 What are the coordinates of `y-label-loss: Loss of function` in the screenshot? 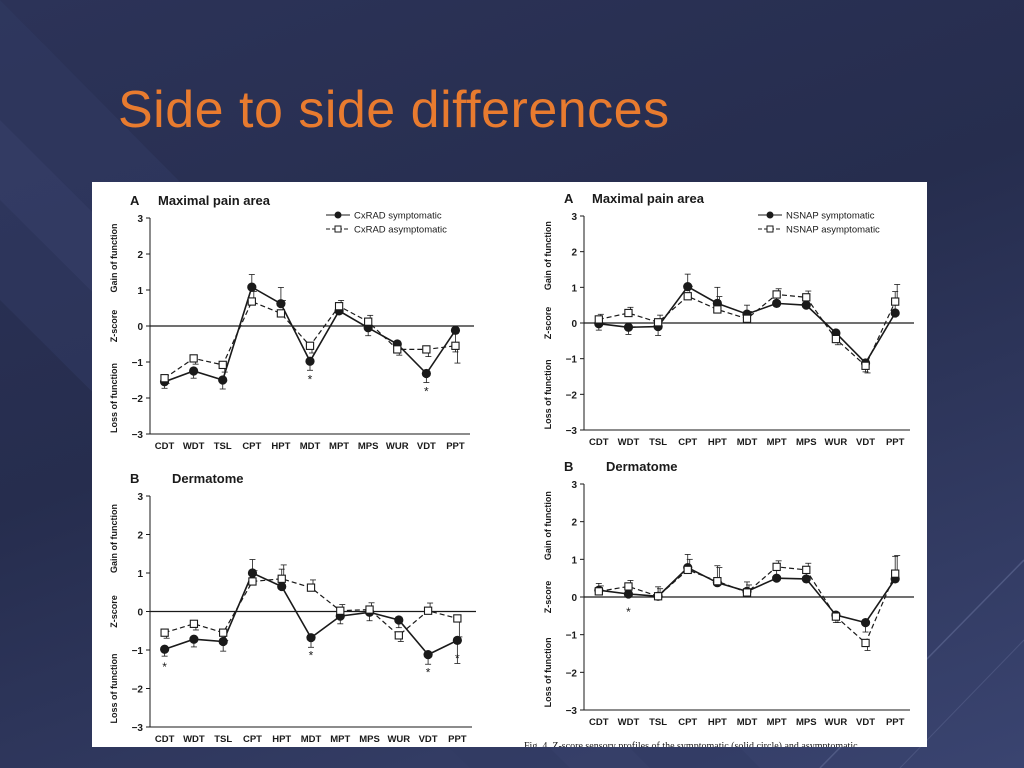 It's located at (114, 398).